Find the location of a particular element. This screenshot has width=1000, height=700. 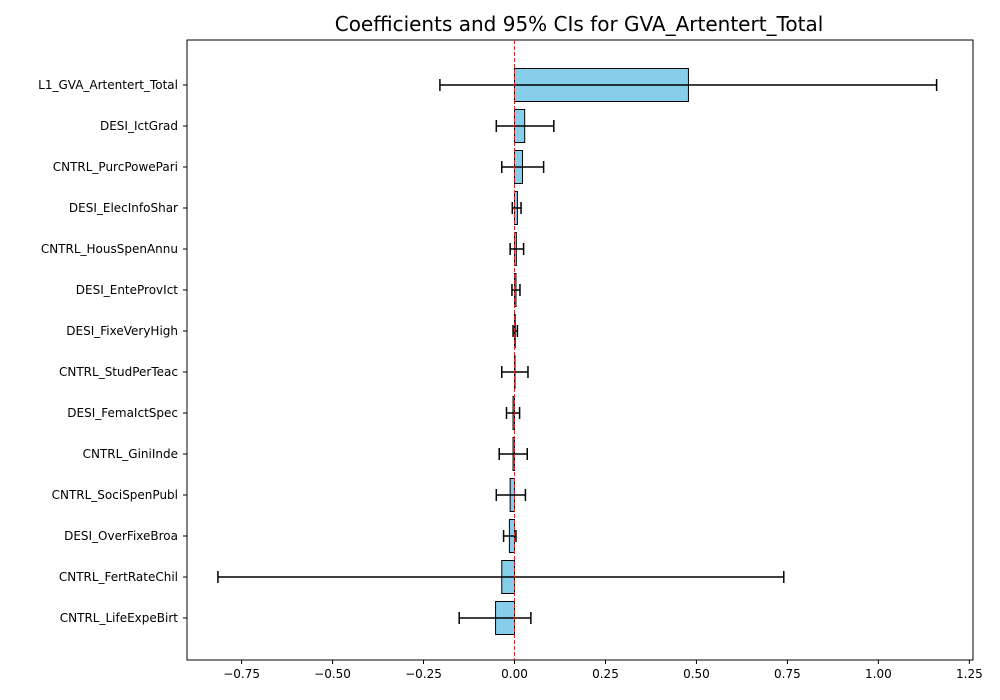

x-tick-label: 0.00 is located at coordinates (514, 674).